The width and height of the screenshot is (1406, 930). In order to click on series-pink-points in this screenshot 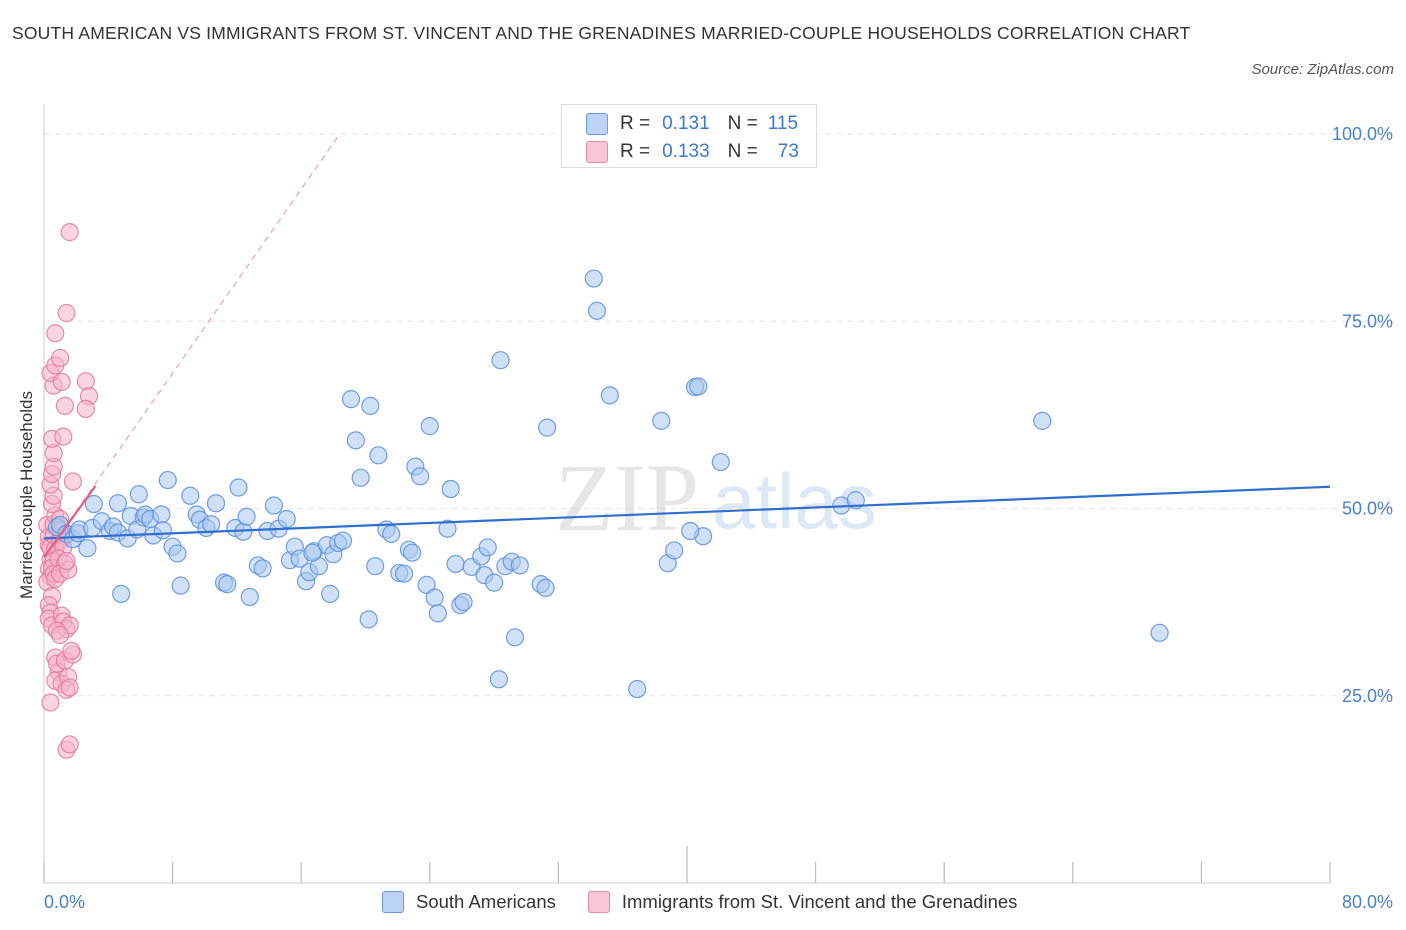, I will do `click(68, 491)`.